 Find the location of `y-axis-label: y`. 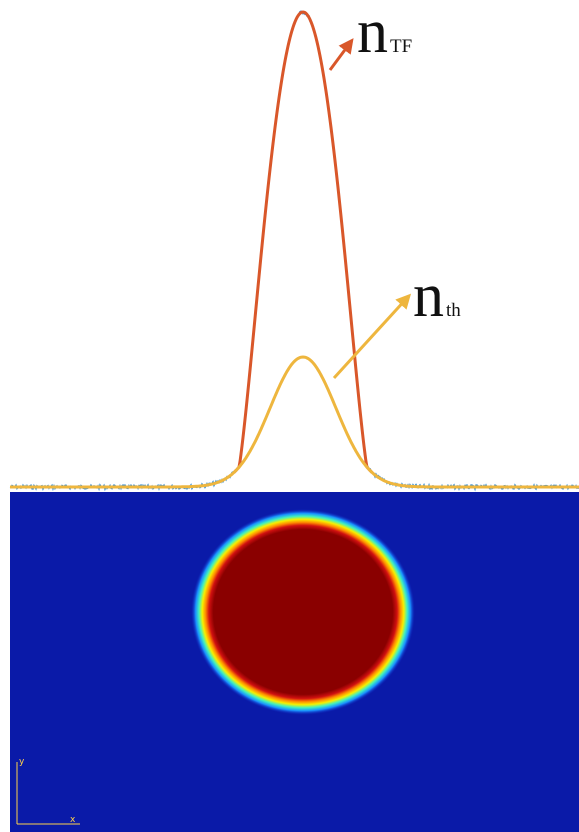

y-axis-label: y is located at coordinates (22, 762).